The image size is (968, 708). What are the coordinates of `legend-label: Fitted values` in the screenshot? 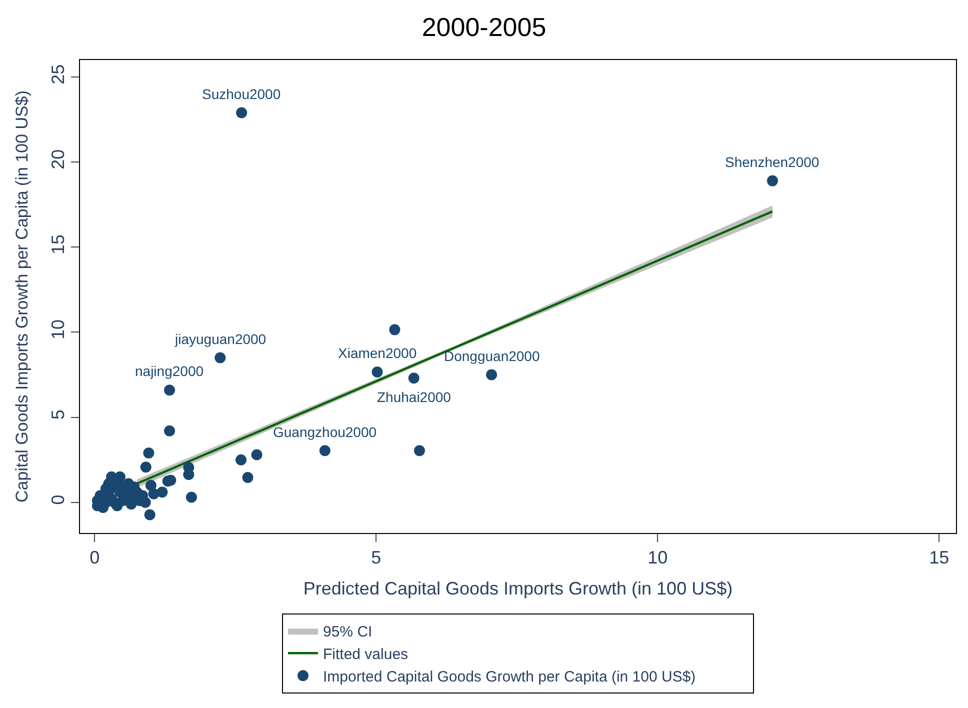 It's located at (365, 655).